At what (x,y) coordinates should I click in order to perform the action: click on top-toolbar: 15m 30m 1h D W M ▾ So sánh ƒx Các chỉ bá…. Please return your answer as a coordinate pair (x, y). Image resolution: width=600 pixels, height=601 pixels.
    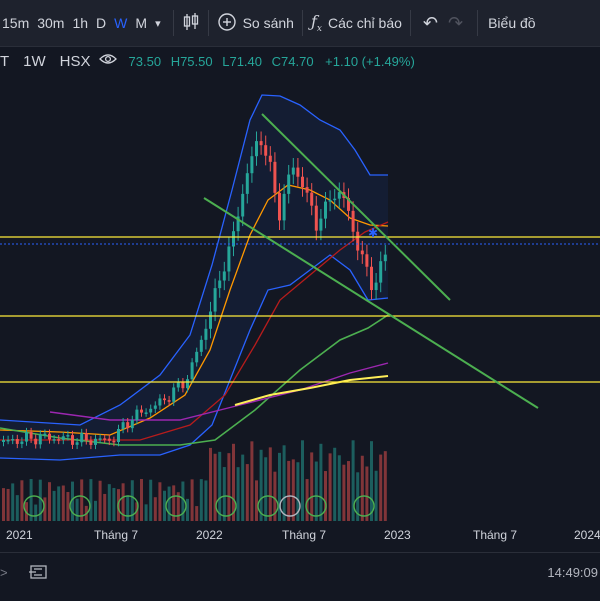
    Looking at the image, I should click on (300, 23).